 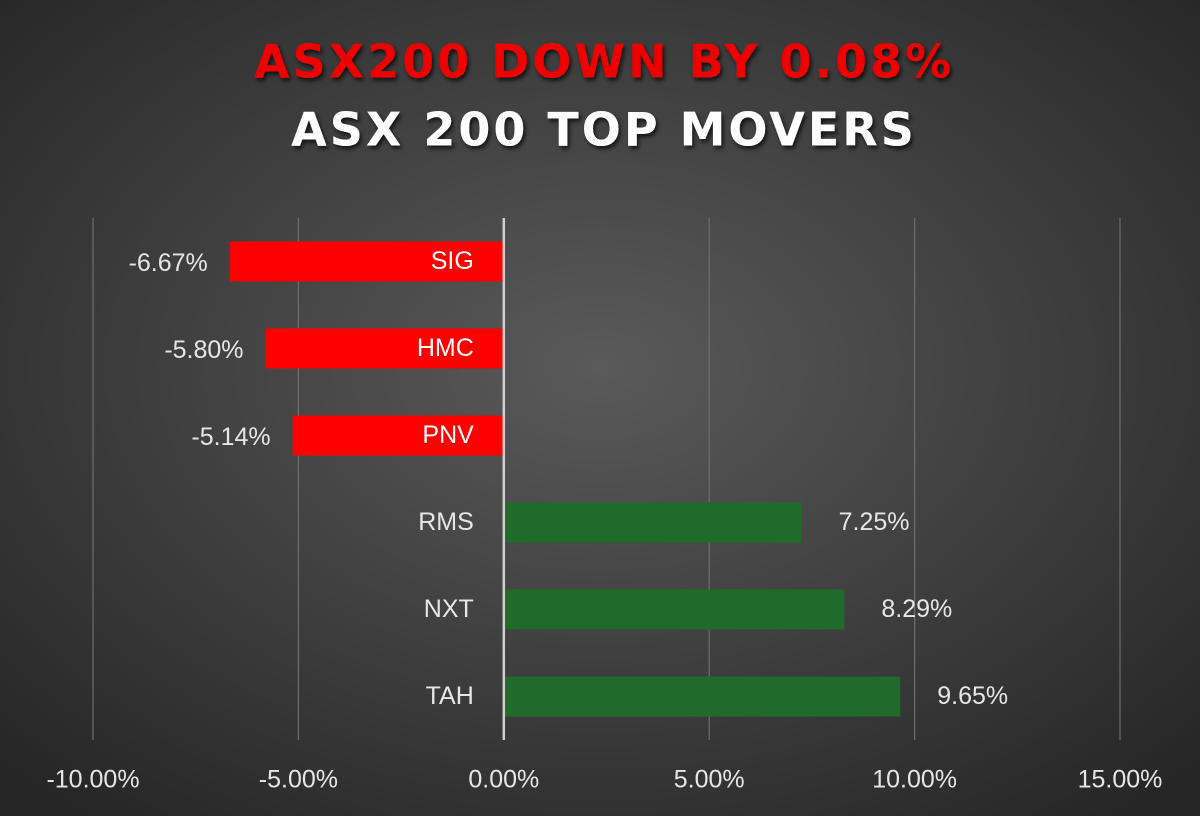 What do you see at coordinates (298, 780) in the screenshot?
I see `x-tick-label: -5.00%` at bounding box center [298, 780].